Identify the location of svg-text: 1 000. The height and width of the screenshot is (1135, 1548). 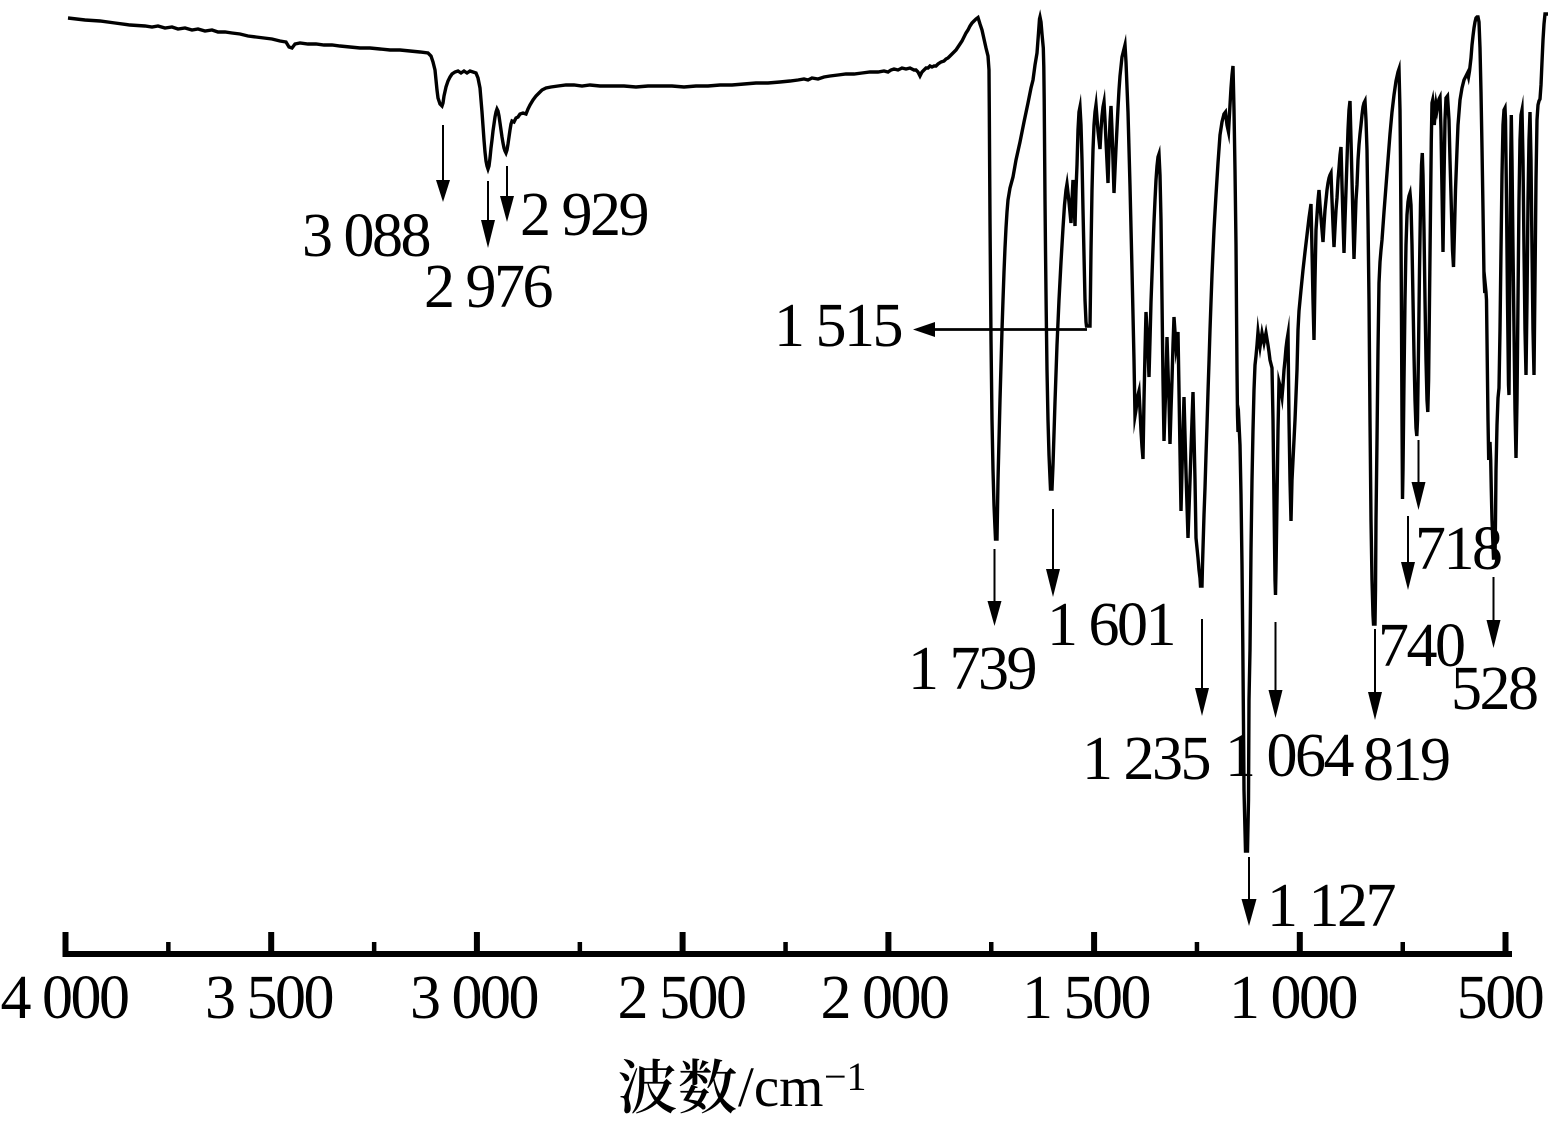
(1293, 998).